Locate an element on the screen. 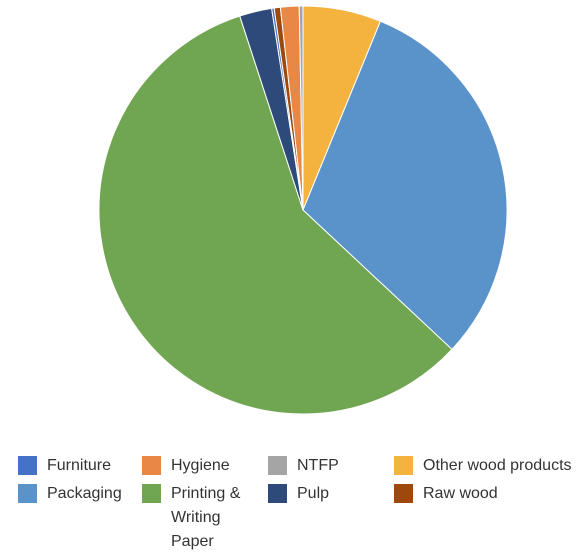 This screenshot has height=554, width=584. legend-swatch-packaging is located at coordinates (27, 493).